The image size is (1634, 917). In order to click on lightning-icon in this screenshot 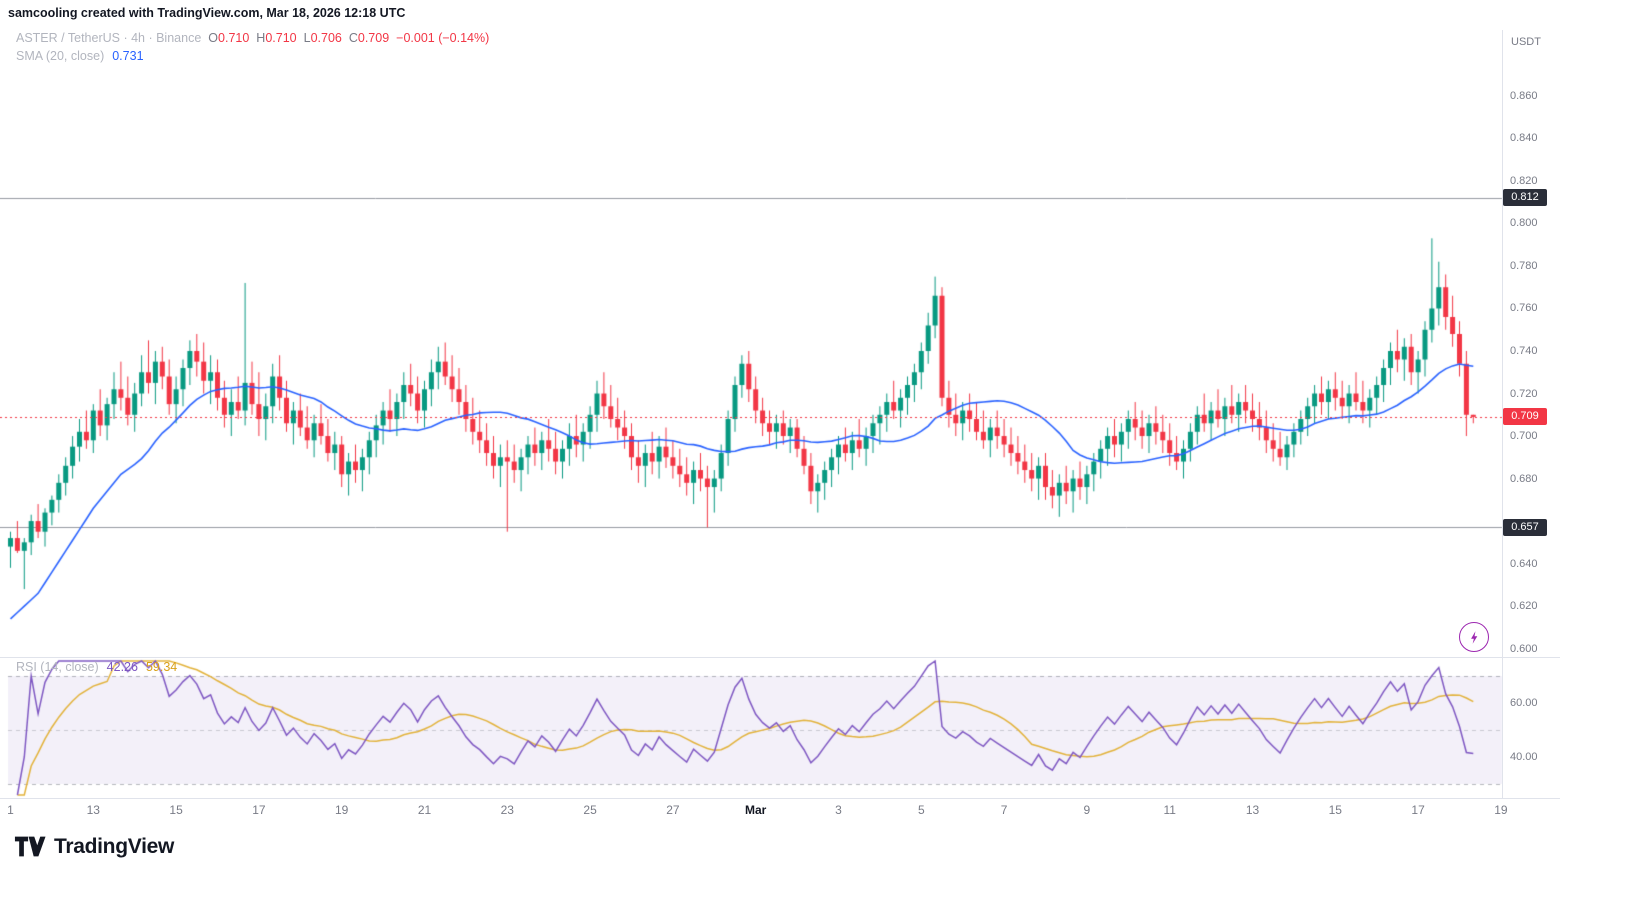, I will do `click(1473, 637)`.